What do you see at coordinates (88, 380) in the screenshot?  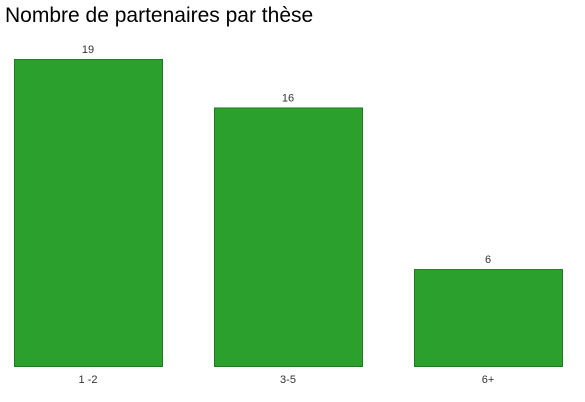 I see `category-label: 1 -2` at bounding box center [88, 380].